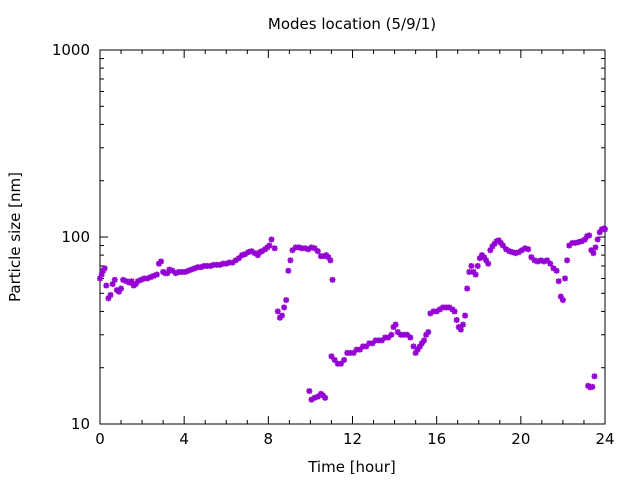 This screenshot has width=640, height=480. Describe the element at coordinates (436, 439) in the screenshot. I see `x-tick-label: 16` at that location.